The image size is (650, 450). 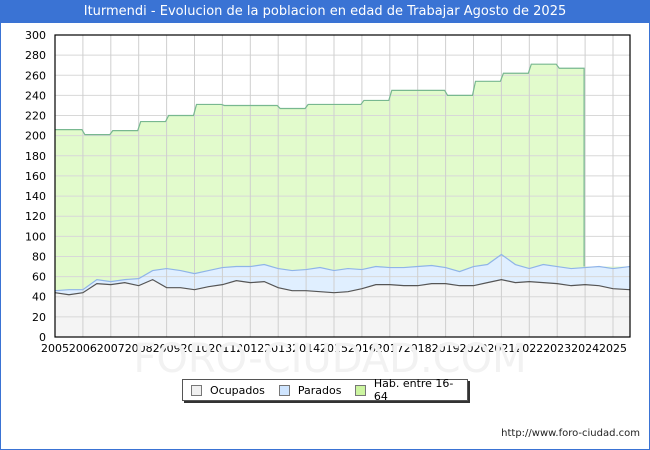 What do you see at coordinates (557, 348) in the screenshot?
I see `svg-text: 2023` at bounding box center [557, 348].